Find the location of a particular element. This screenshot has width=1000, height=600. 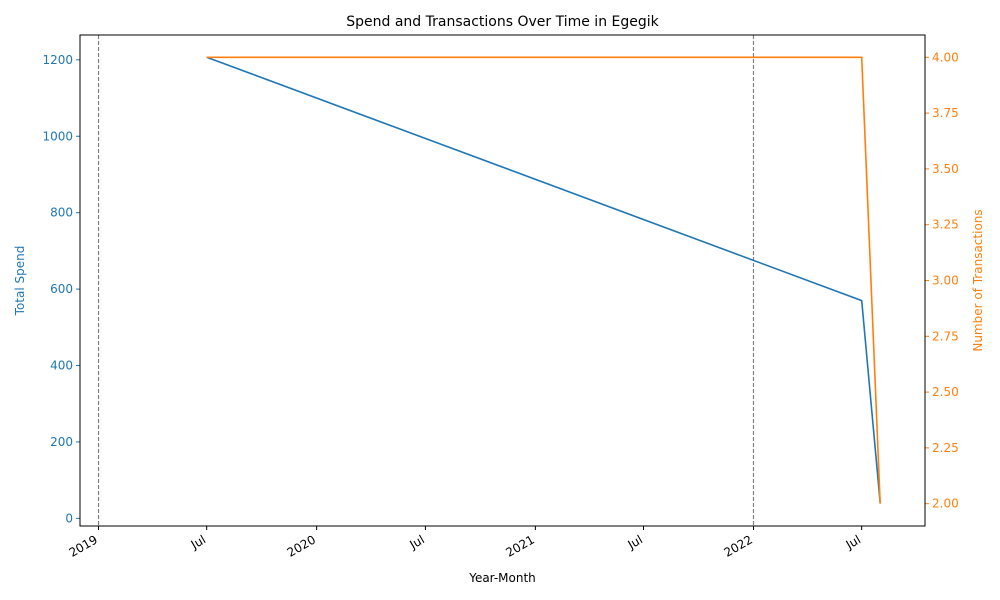

x-tick-label: 2020 is located at coordinates (301, 545).